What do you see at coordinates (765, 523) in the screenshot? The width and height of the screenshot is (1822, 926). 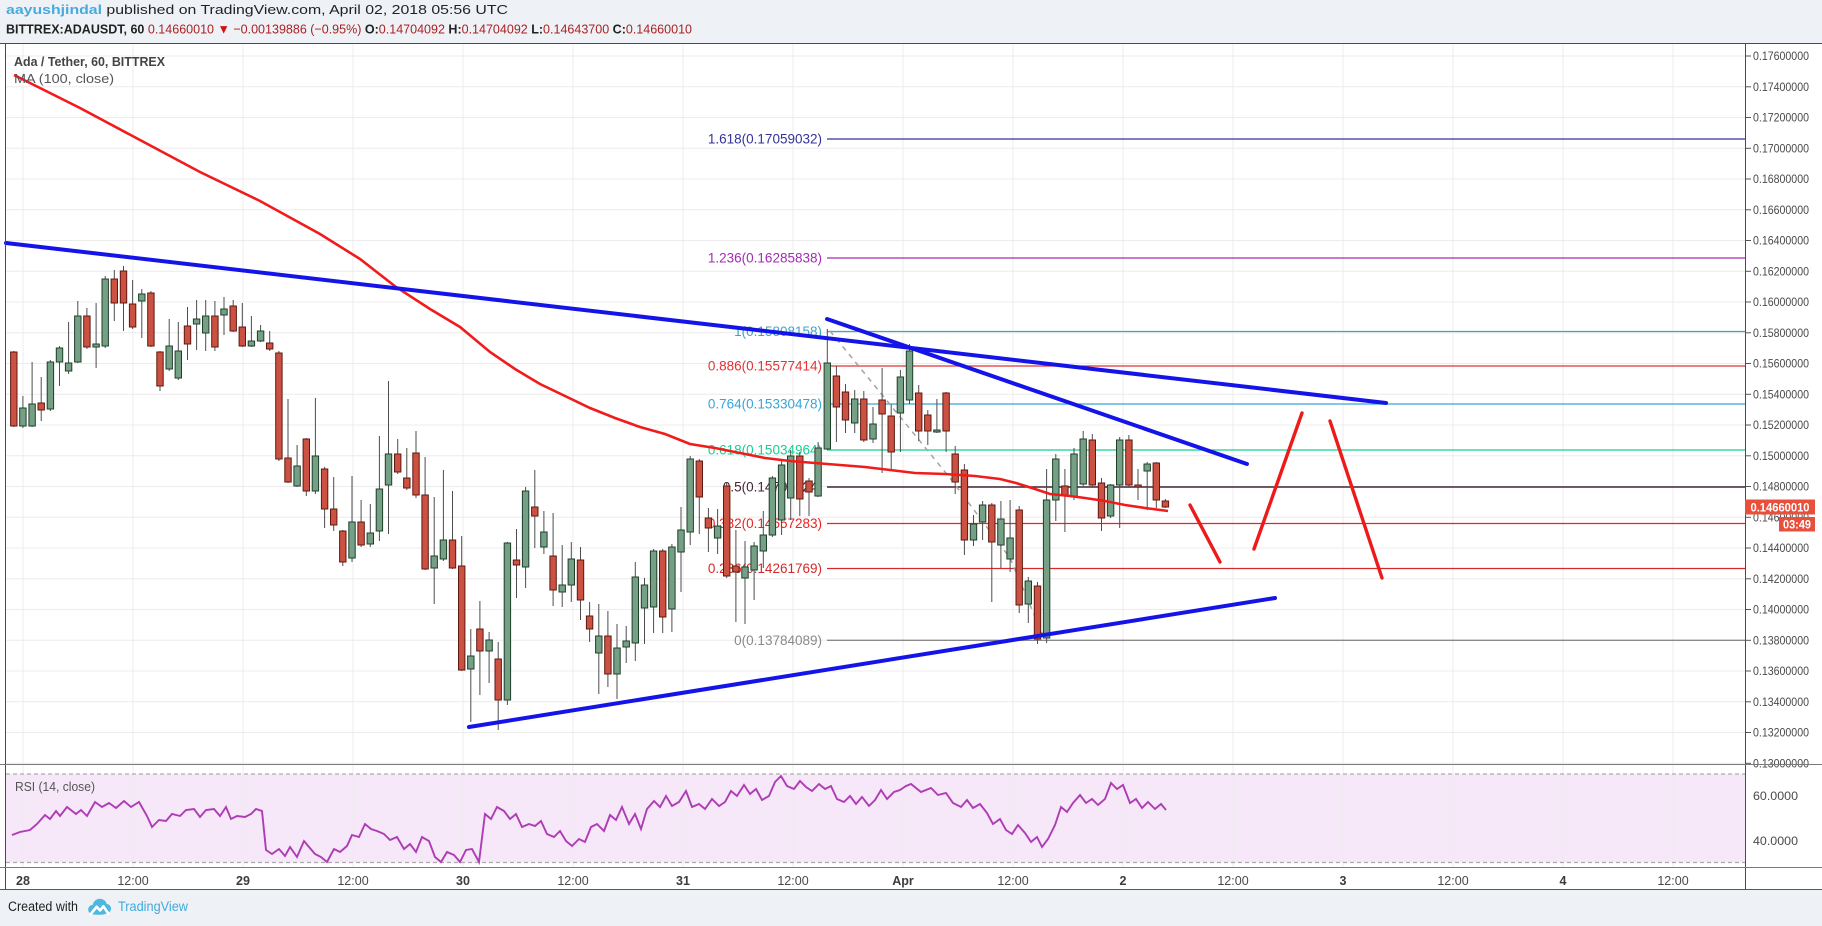 I see `svg-text: 0.382(0.14557283)` at bounding box center [765, 523].